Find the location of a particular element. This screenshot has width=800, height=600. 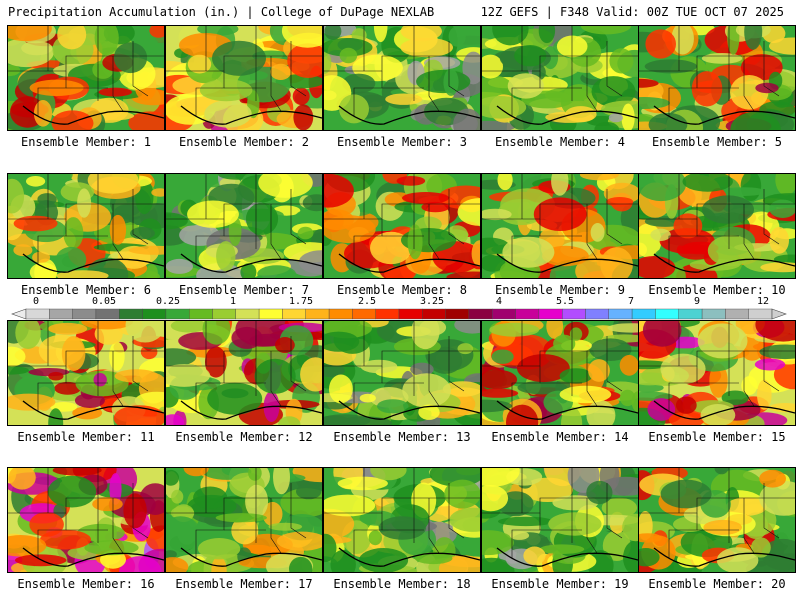

colorbar-tick-label: 12 is located at coordinates (763, 301).